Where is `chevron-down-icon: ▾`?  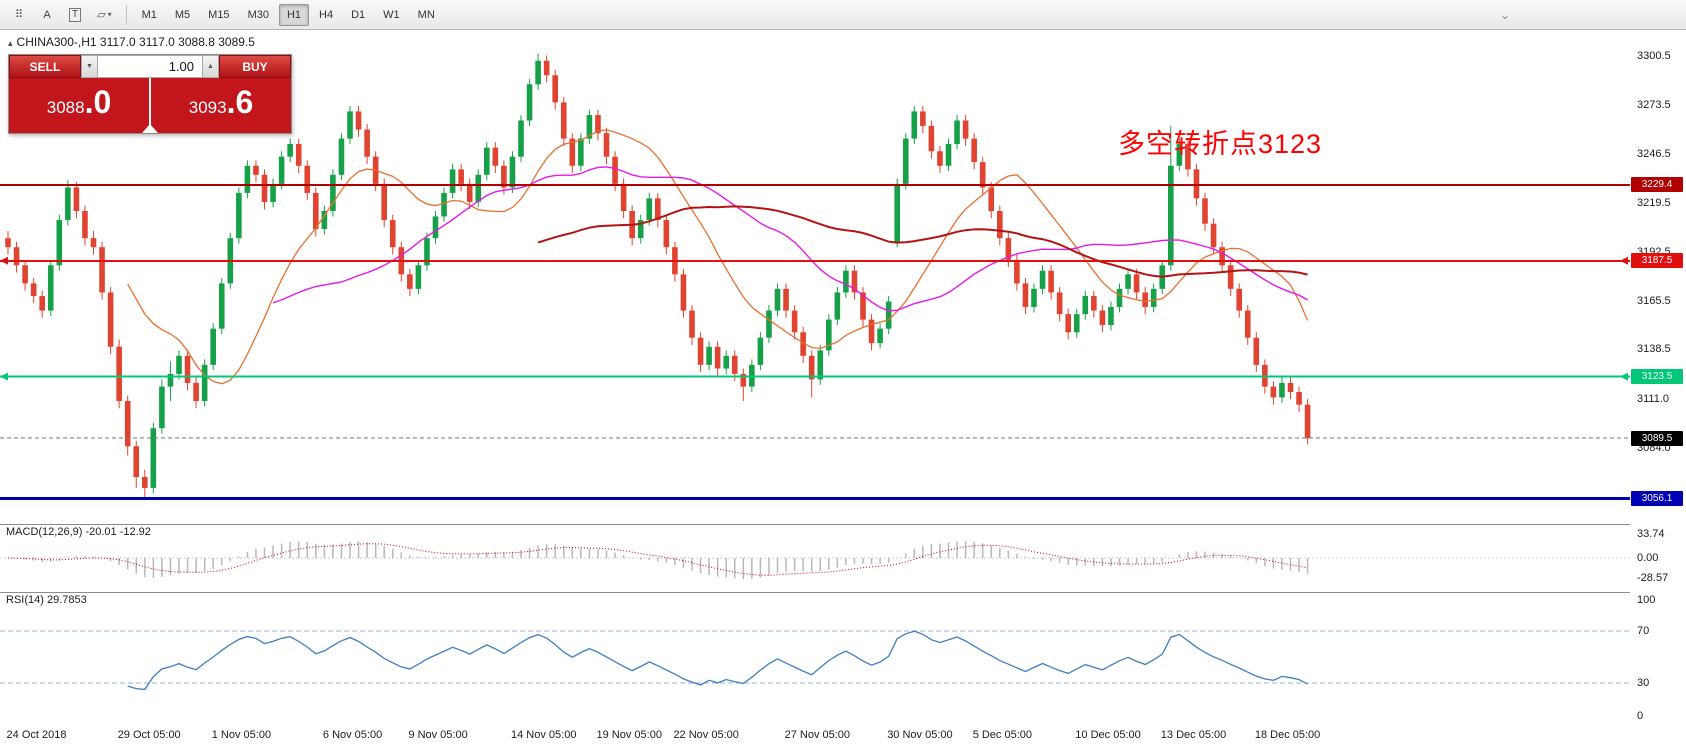 chevron-down-icon: ▾ is located at coordinates (109, 14).